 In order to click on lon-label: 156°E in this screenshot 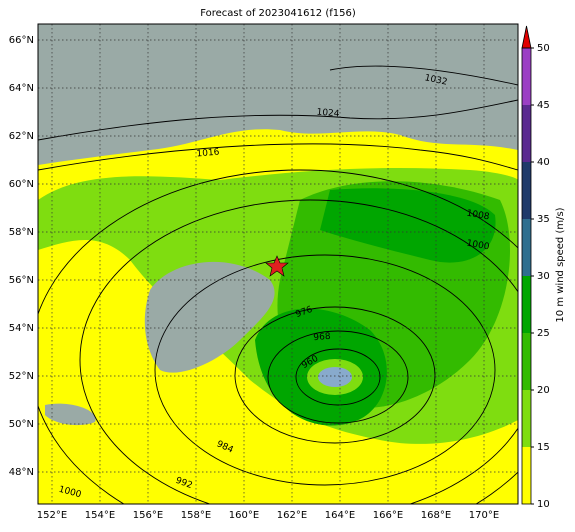, I will do `click(148, 515)`.